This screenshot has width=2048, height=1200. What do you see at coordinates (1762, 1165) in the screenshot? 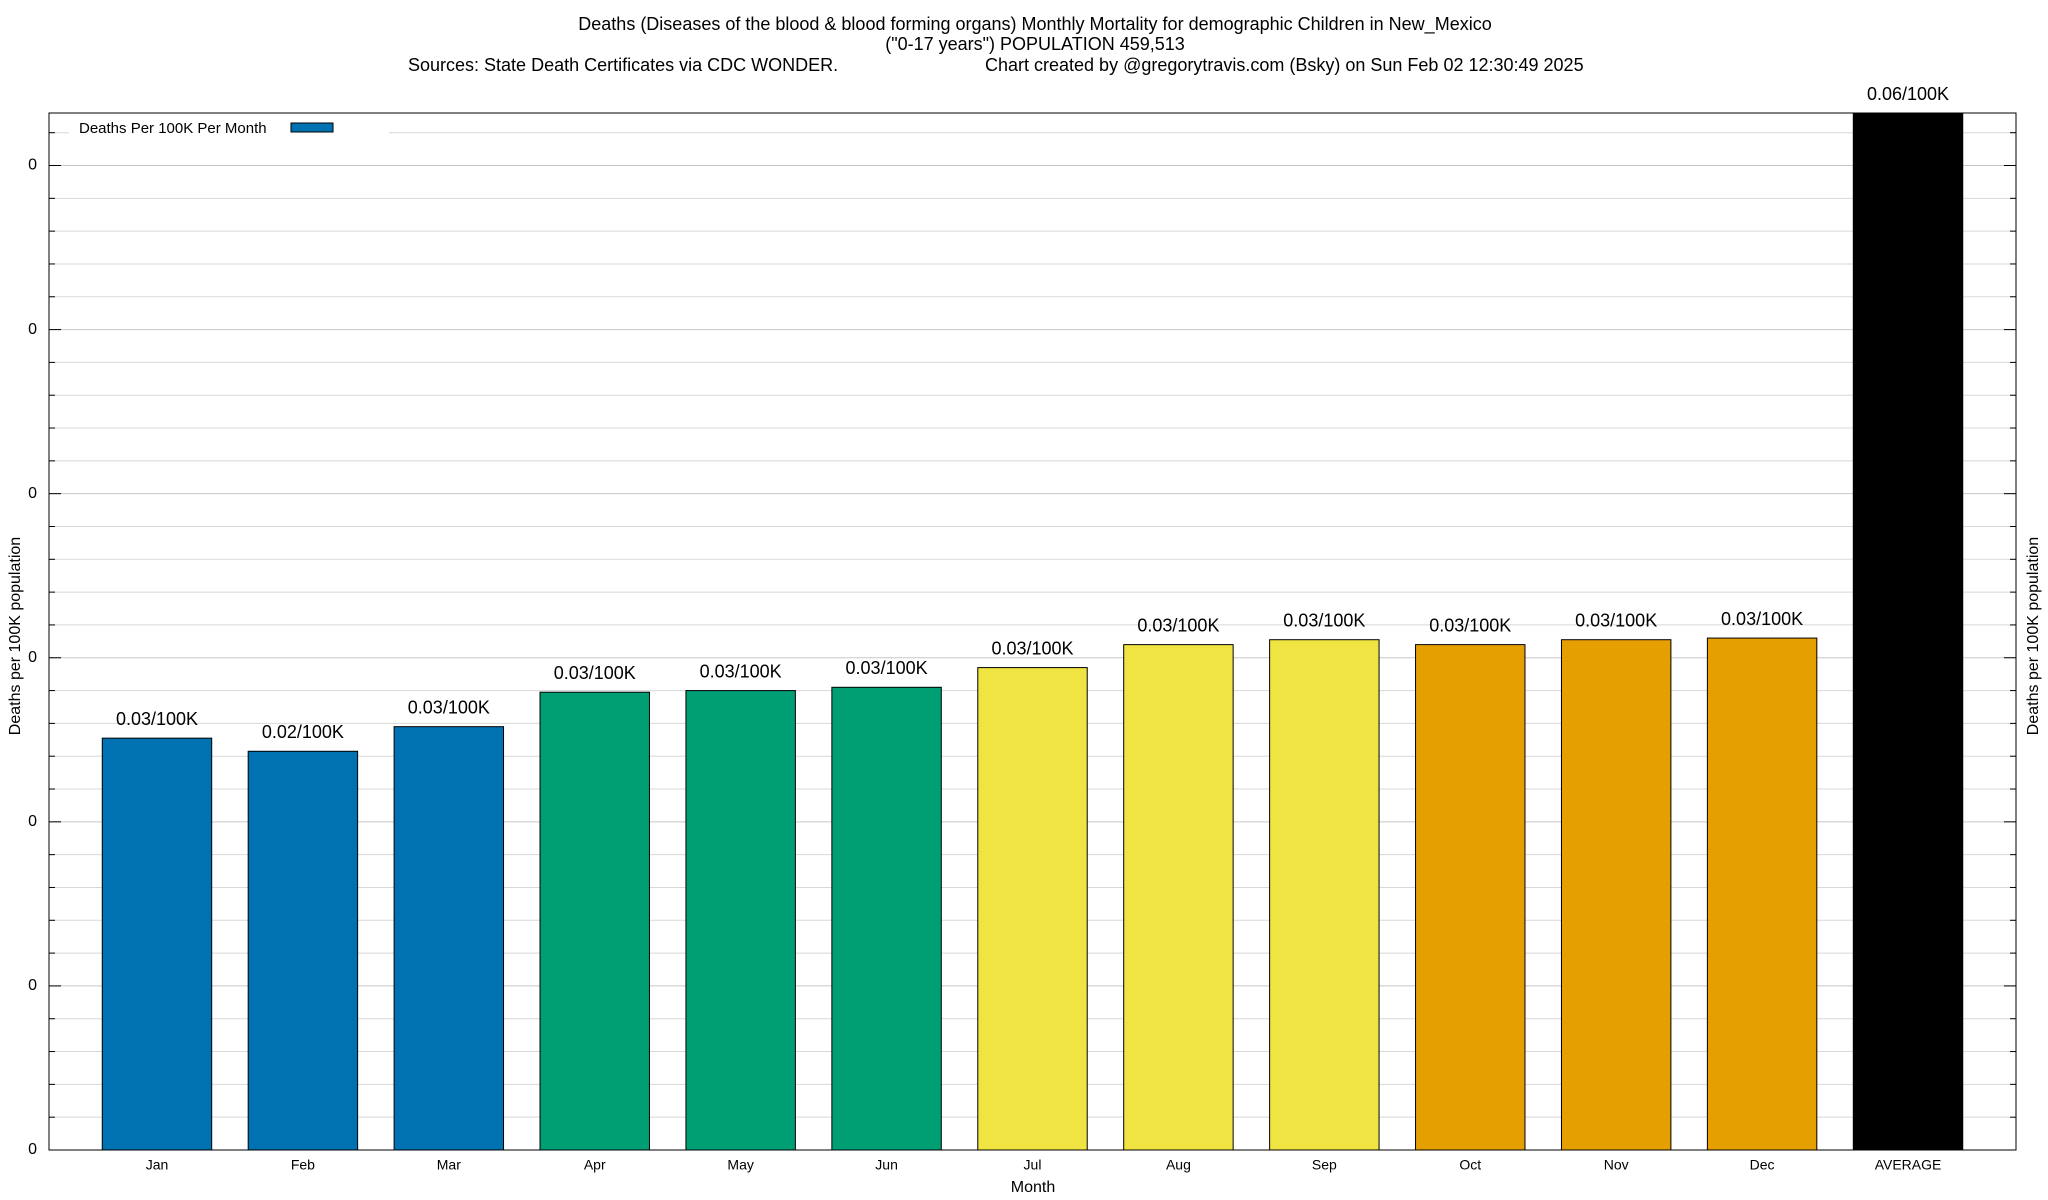
I see `x-tick-label: Dec` at bounding box center [1762, 1165].